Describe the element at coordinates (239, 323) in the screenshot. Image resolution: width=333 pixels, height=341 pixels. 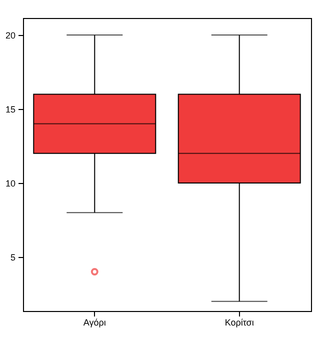
I see `x-tick-label: Κορίτσι` at that location.